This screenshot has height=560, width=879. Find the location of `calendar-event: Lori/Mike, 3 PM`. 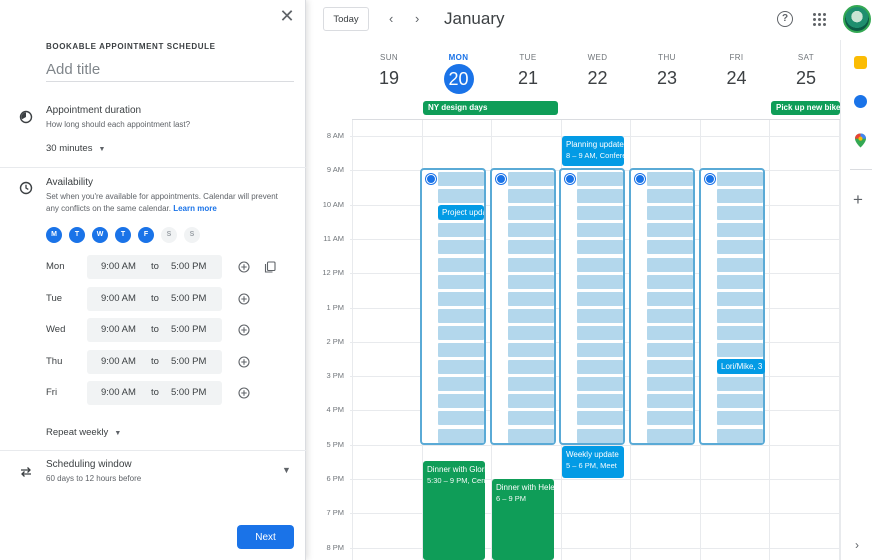

calendar-event: Lori/Mike, 3 PM is located at coordinates (741, 366).